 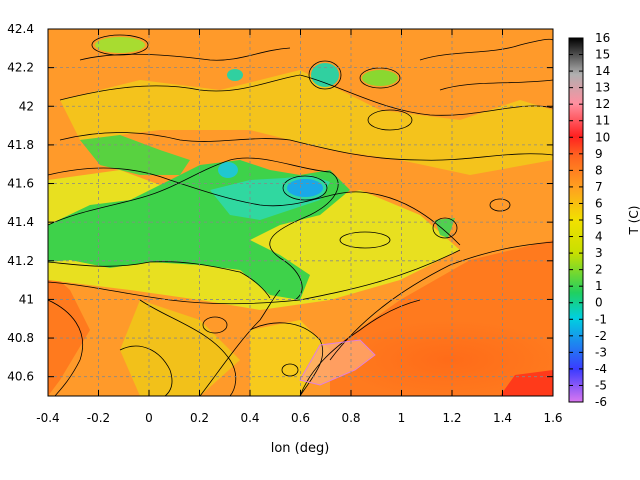 I want to click on x-tick-label: 1, so click(x=402, y=418).